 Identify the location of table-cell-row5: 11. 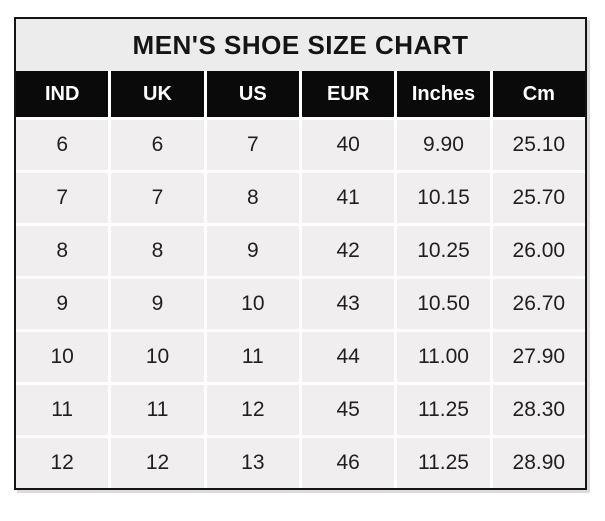
(252, 357).